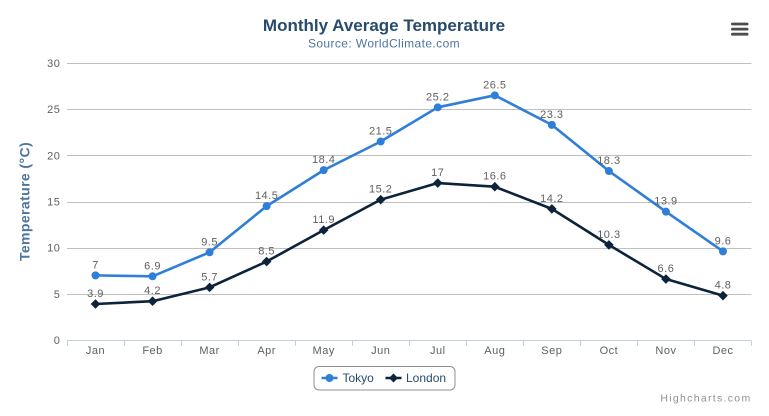 The height and width of the screenshot is (416, 769). Describe the element at coordinates (53, 203) in the screenshot. I see `svg-text: 15` at that location.